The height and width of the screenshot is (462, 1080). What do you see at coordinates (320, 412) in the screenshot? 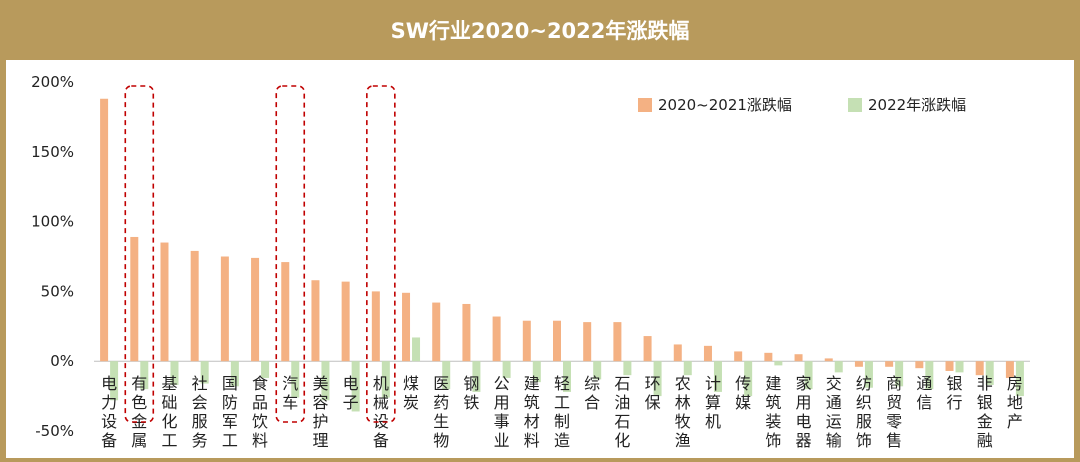
I see `category-label: 美容护理` at bounding box center [320, 412].